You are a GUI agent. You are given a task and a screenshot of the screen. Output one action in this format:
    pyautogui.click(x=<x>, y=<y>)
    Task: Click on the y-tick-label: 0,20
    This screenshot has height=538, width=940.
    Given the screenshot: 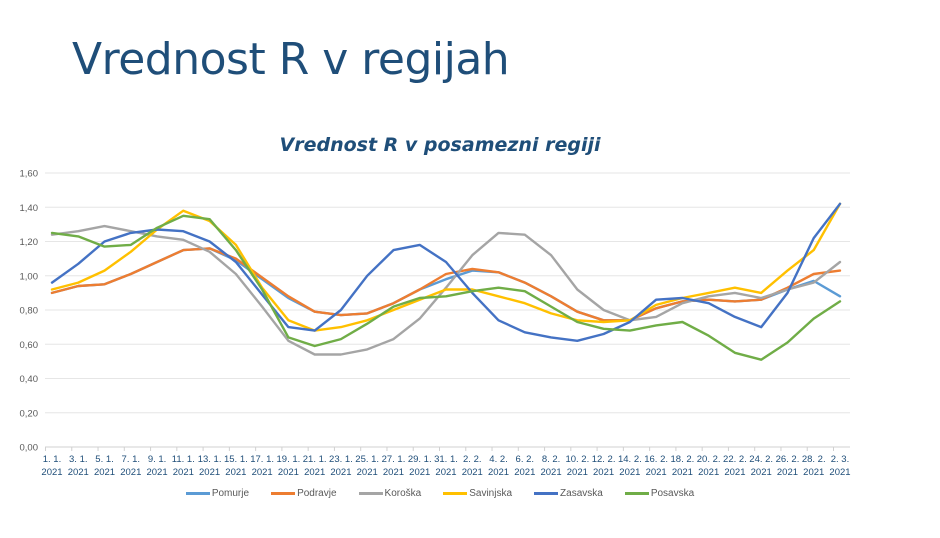 What is the action you would take?
    pyautogui.click(x=29, y=413)
    